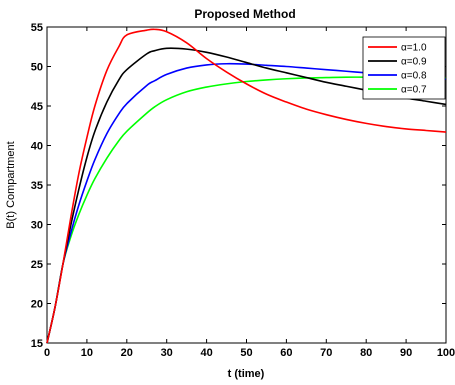 This screenshot has width=455, height=385. I want to click on x-tick-label: 50, so click(246, 353).